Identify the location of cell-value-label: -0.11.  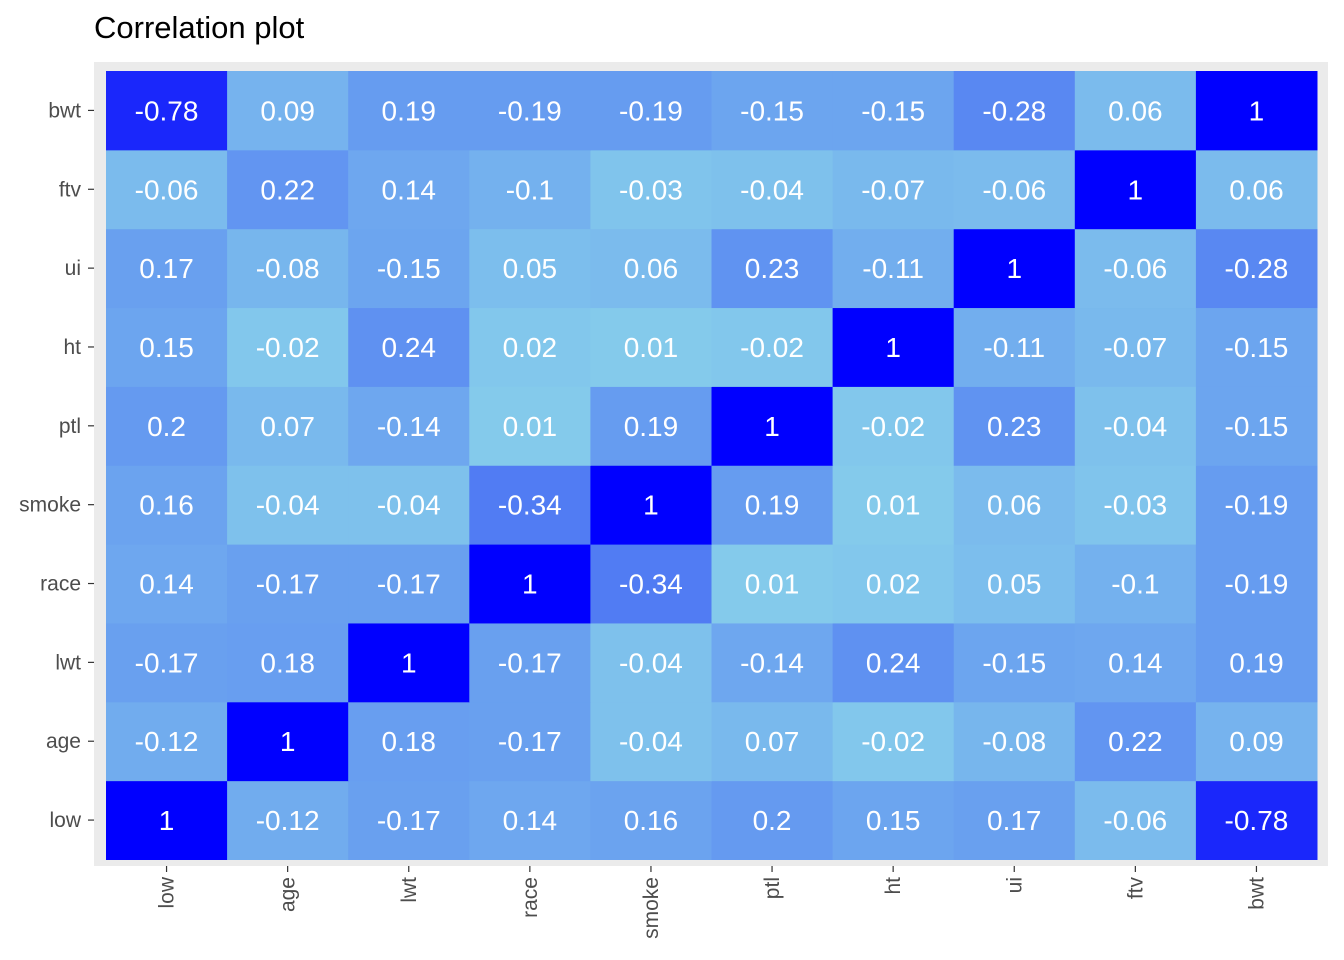
(893, 268).